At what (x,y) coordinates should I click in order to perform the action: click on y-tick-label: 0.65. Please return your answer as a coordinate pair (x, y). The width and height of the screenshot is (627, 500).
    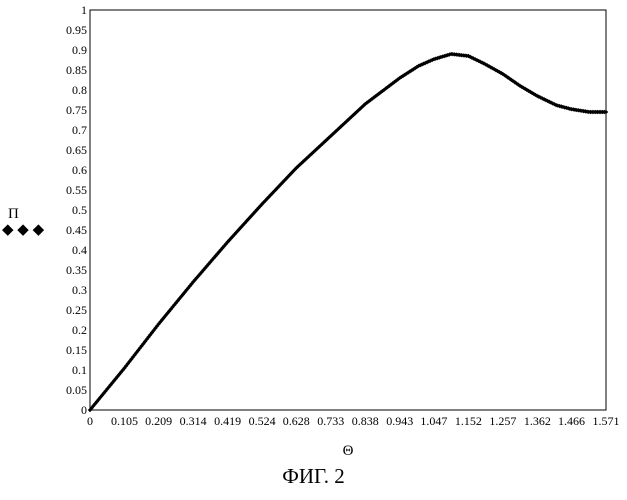
    Looking at the image, I should click on (76, 150).